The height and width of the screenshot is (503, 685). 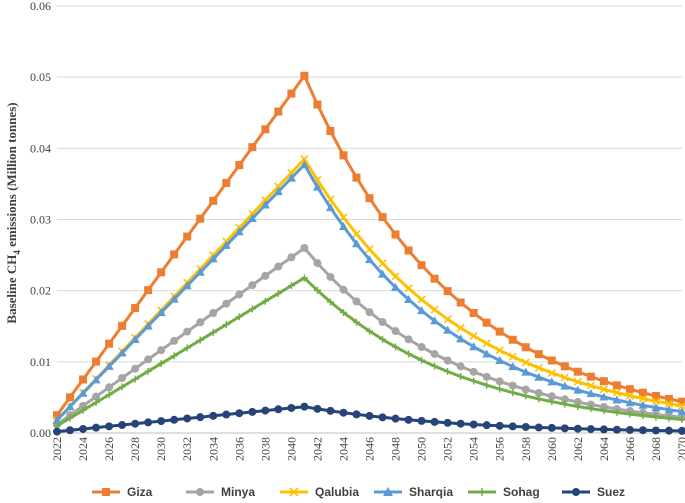 What do you see at coordinates (11, 289) in the screenshot?
I see `y-axis-title-pre: Baseline CH` at bounding box center [11, 289].